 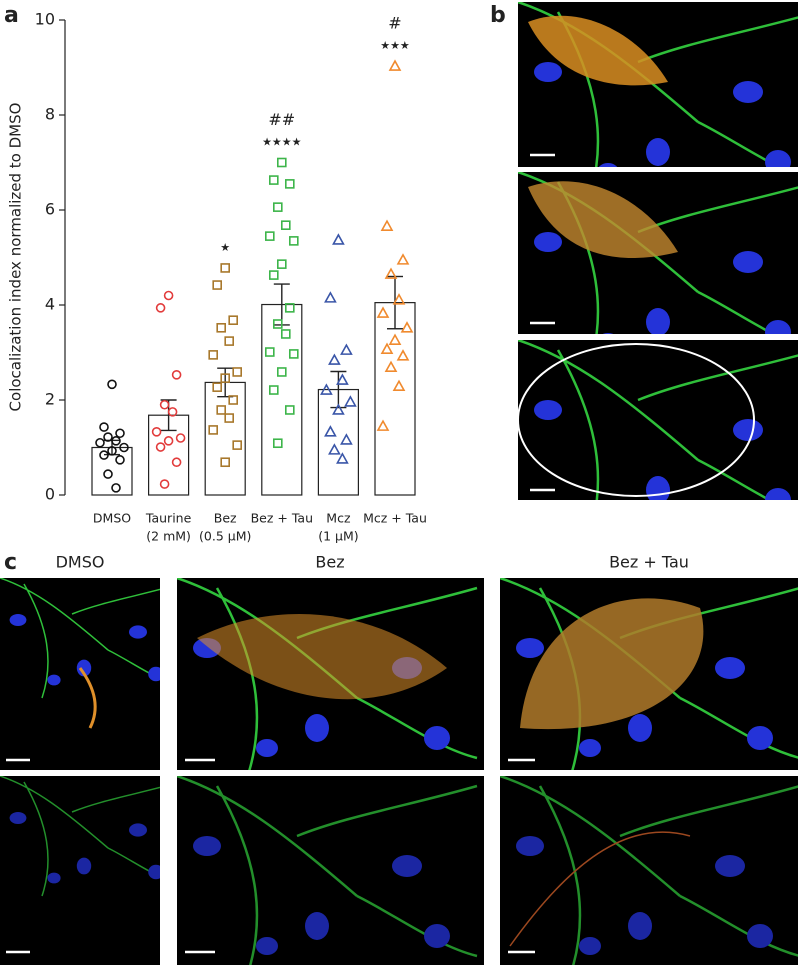 I want to click on y-tick-label: 0, so click(x=50, y=494).